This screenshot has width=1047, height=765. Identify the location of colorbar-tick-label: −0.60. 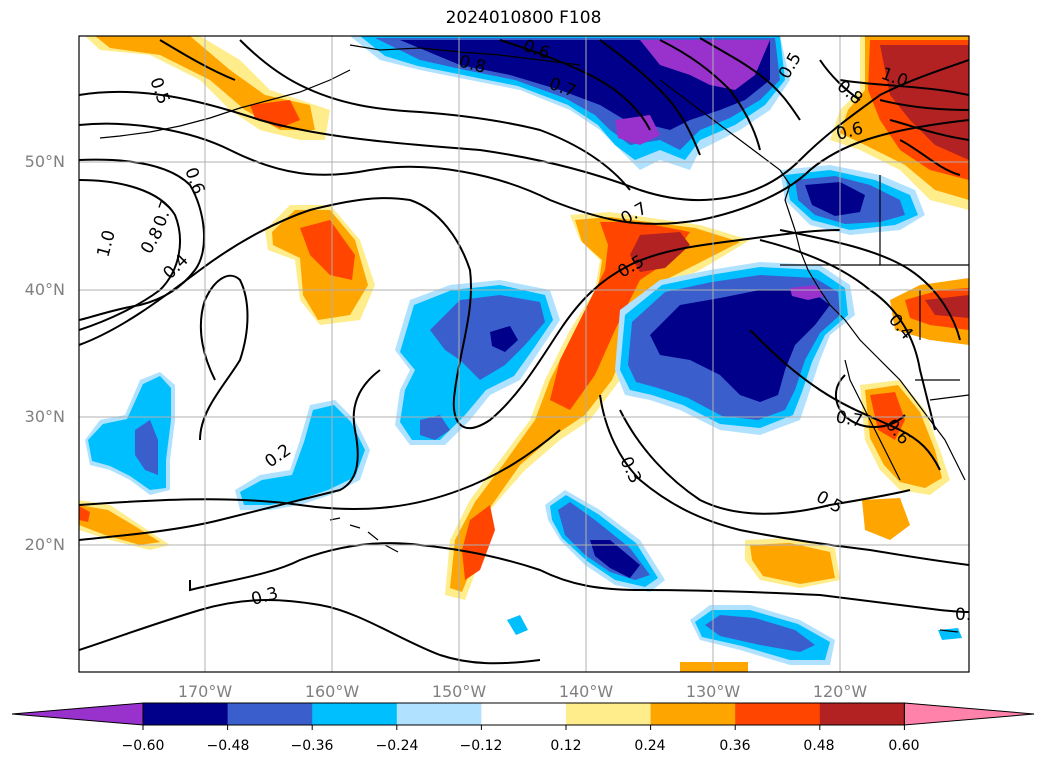
(143, 746).